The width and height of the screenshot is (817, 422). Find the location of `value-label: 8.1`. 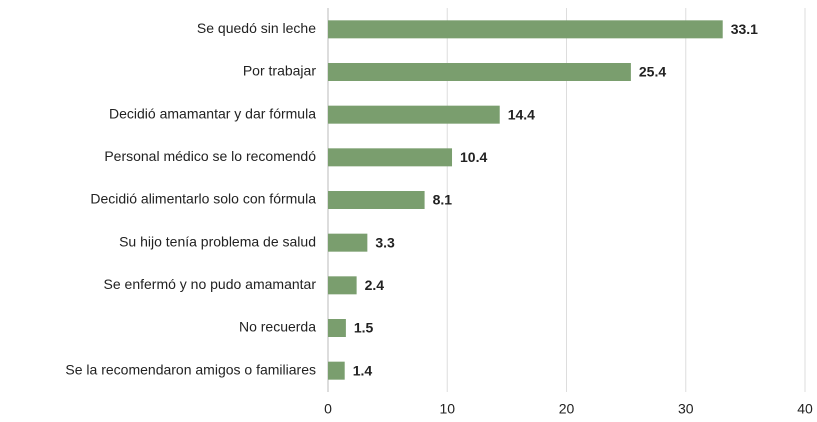

value-label: 8.1 is located at coordinates (443, 200).